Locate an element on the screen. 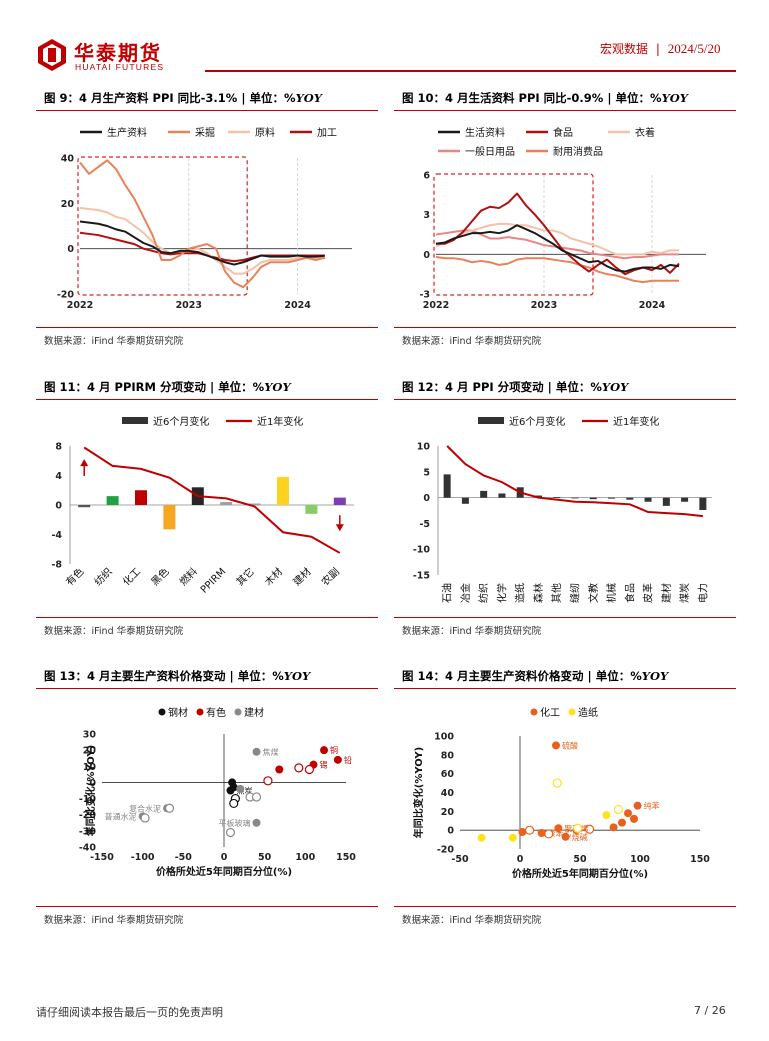  legend-swatch-建材 is located at coordinates (238, 712).